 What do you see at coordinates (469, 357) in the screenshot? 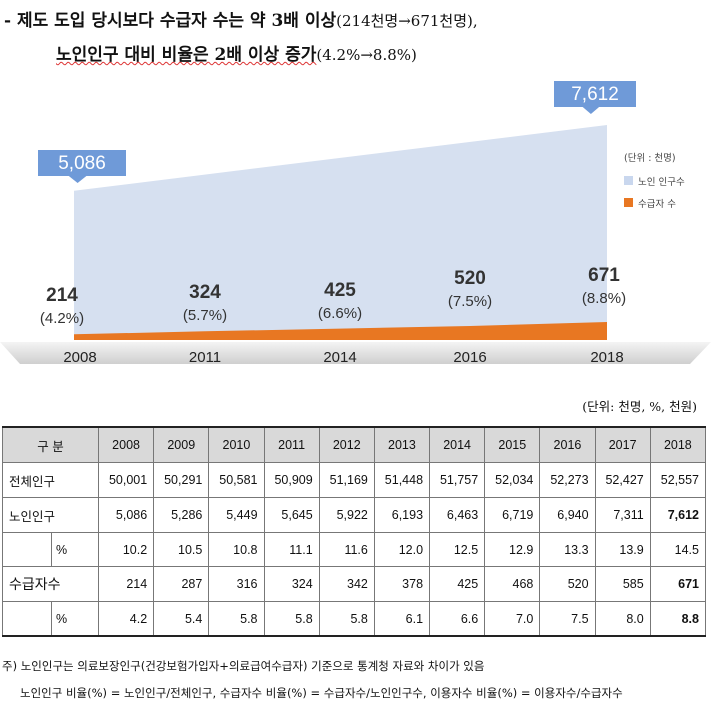
I see `x-tick-label: 2016` at bounding box center [469, 357].